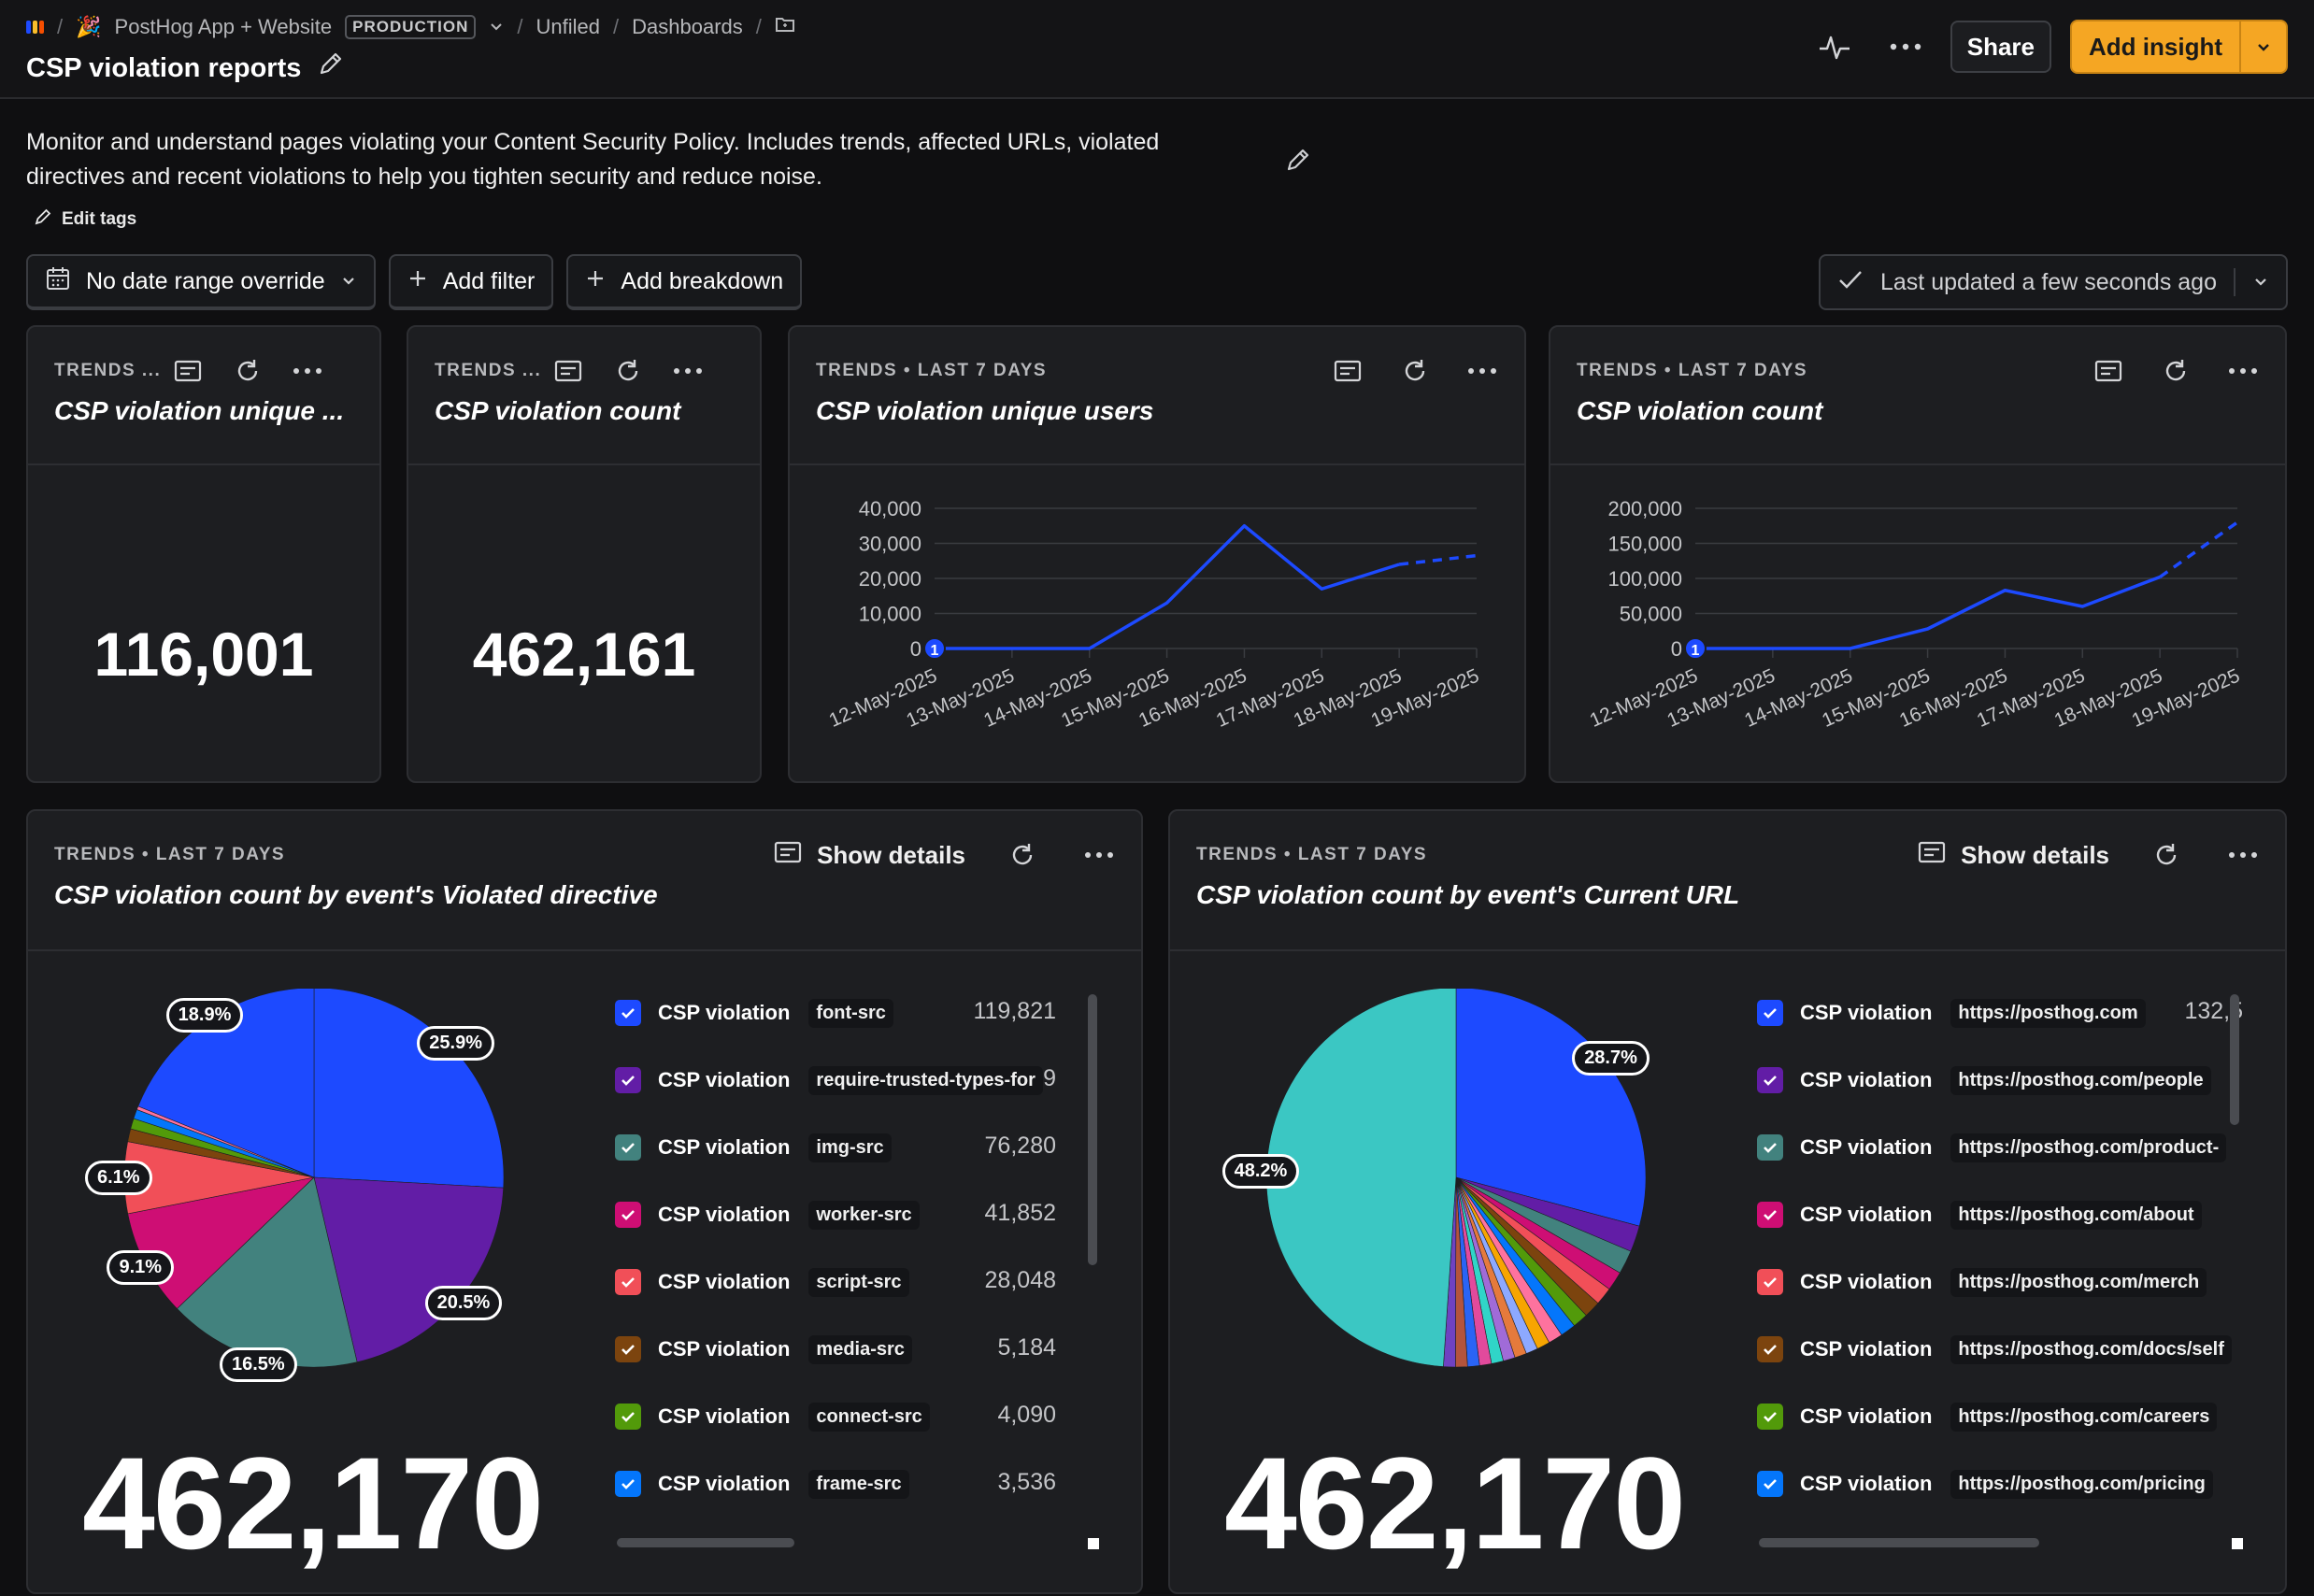 This screenshot has width=2314, height=1596. What do you see at coordinates (767, 1215) in the screenshot?
I see `legend-item: CSP violation worker-src` at bounding box center [767, 1215].